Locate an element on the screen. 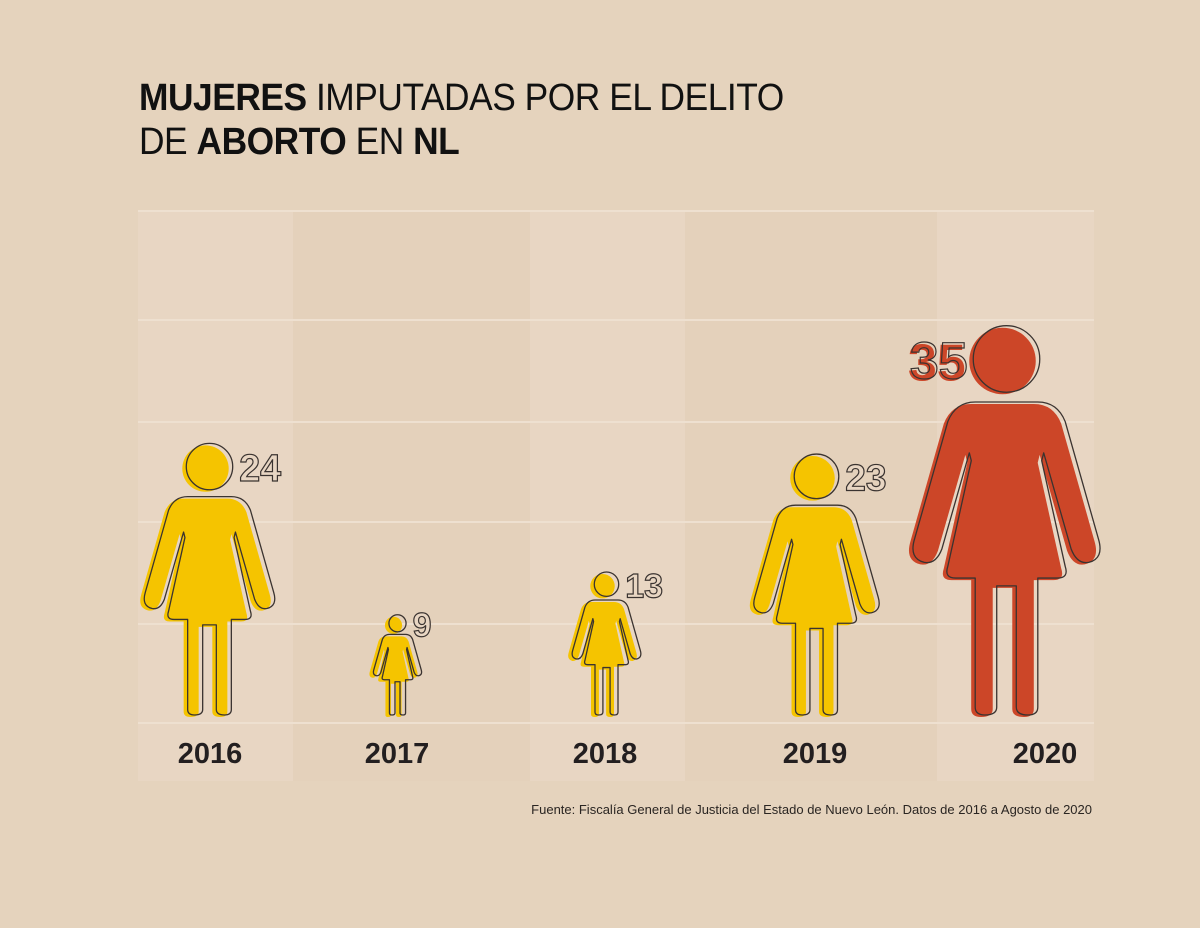 The image size is (1200, 928). woman-figure-2018 is located at coordinates (605, 644).